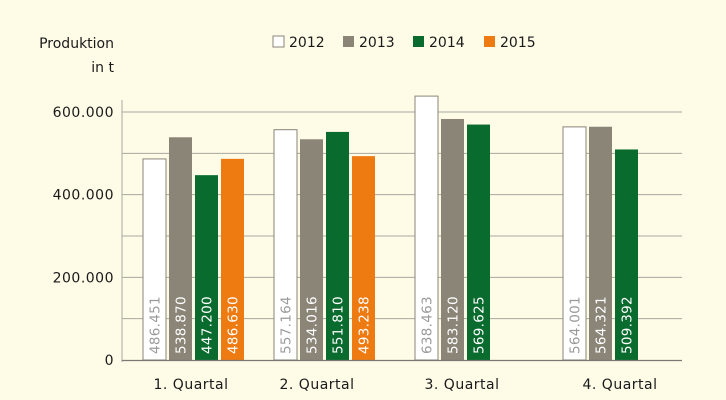 The width and height of the screenshot is (726, 400). I want to click on legend-swatch-2014, so click(418, 41).